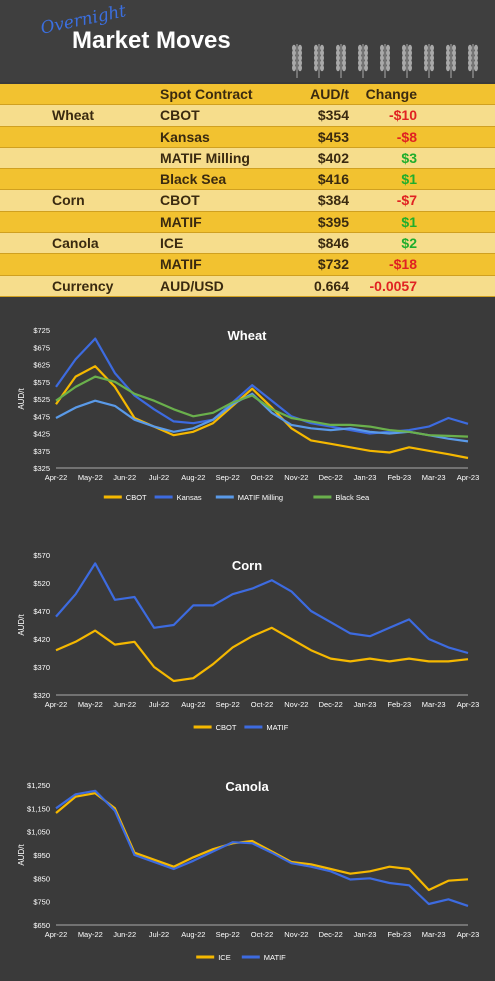 This screenshot has height=981, width=495. Describe the element at coordinates (406, 200) in the screenshot. I see `cell-change: -$7` at that location.